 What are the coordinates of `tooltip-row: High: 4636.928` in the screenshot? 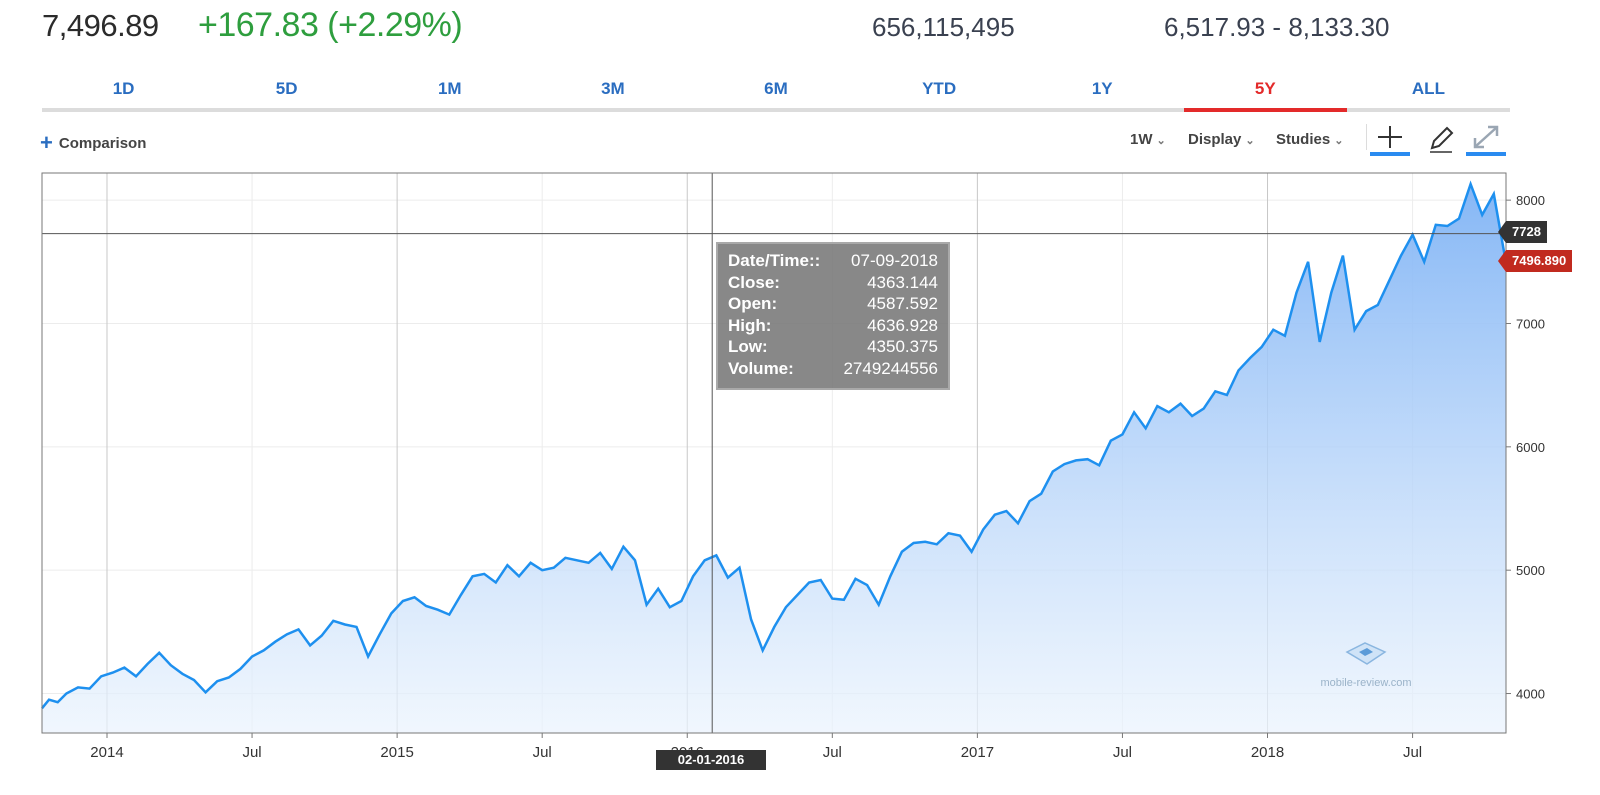 It's located at (833, 326).